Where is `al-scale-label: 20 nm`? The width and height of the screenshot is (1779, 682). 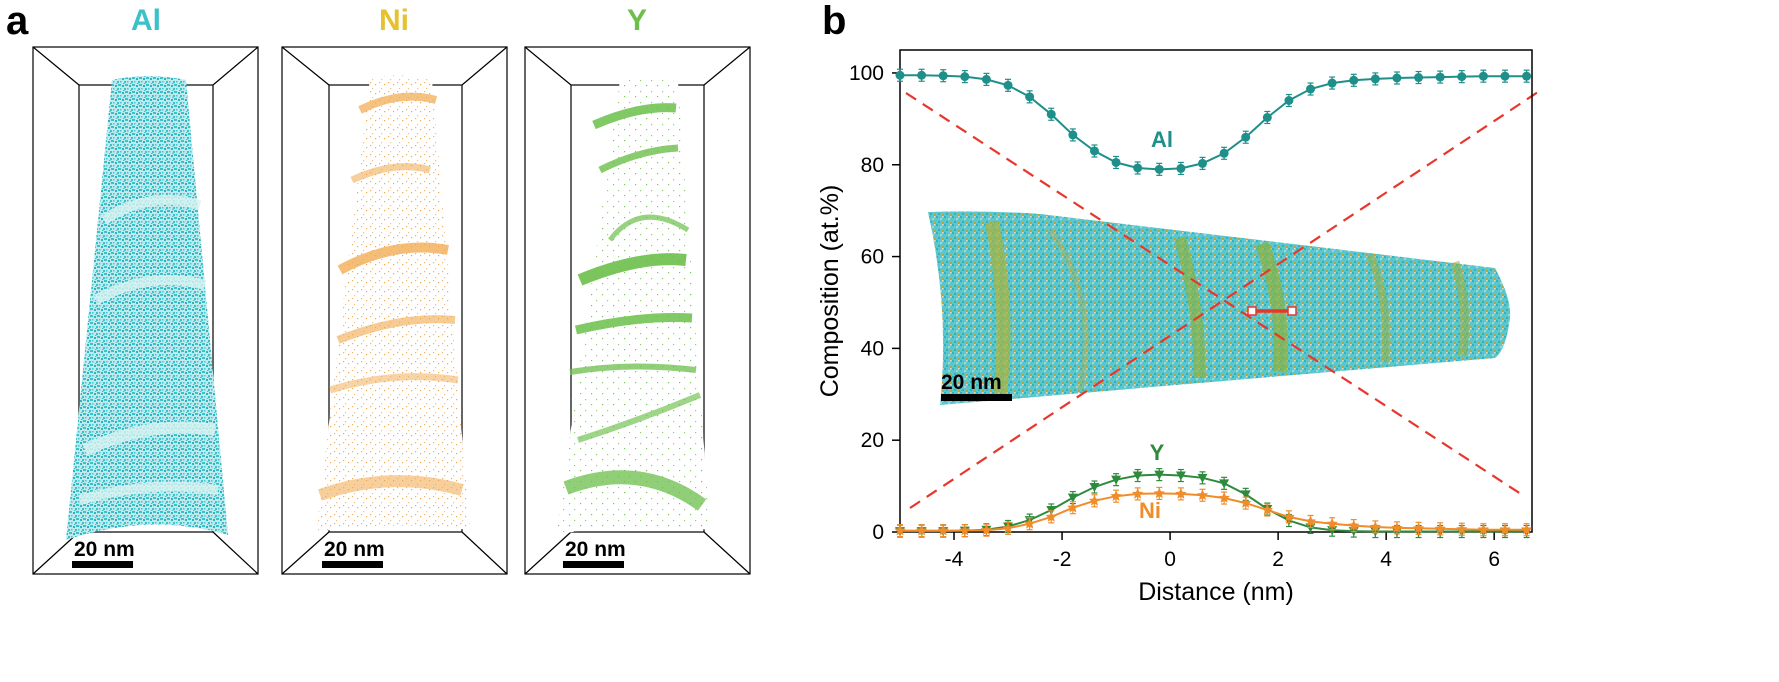
al-scale-label: 20 nm is located at coordinates (104, 549).